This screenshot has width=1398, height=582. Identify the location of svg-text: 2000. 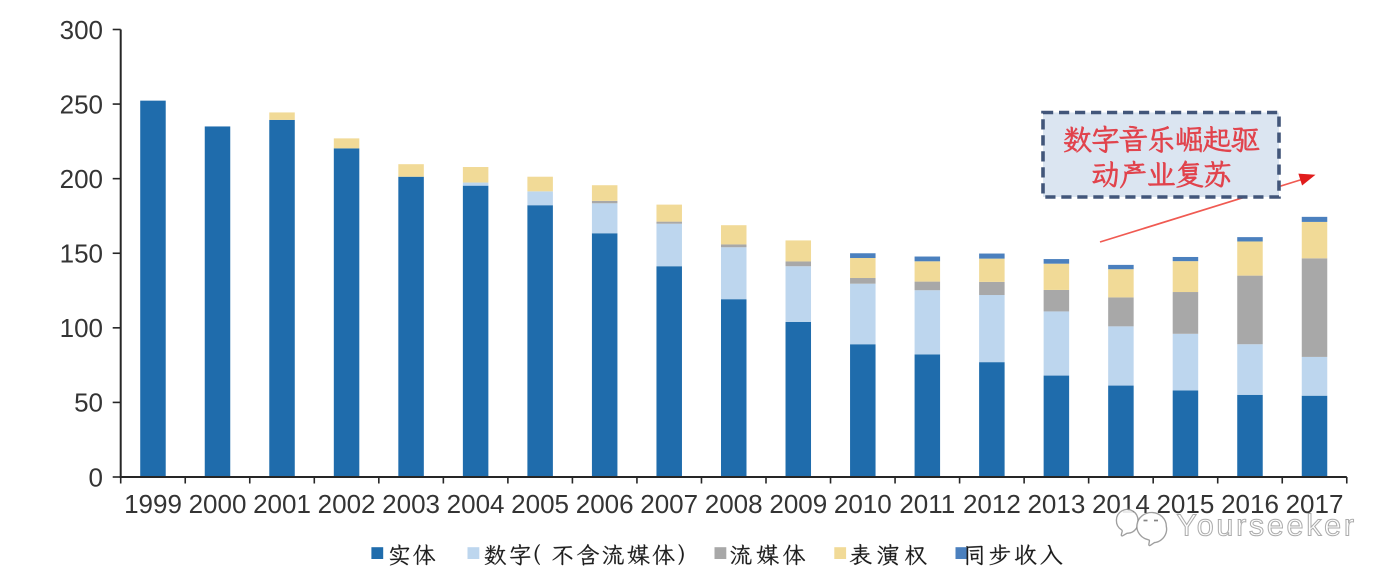
(218, 504).